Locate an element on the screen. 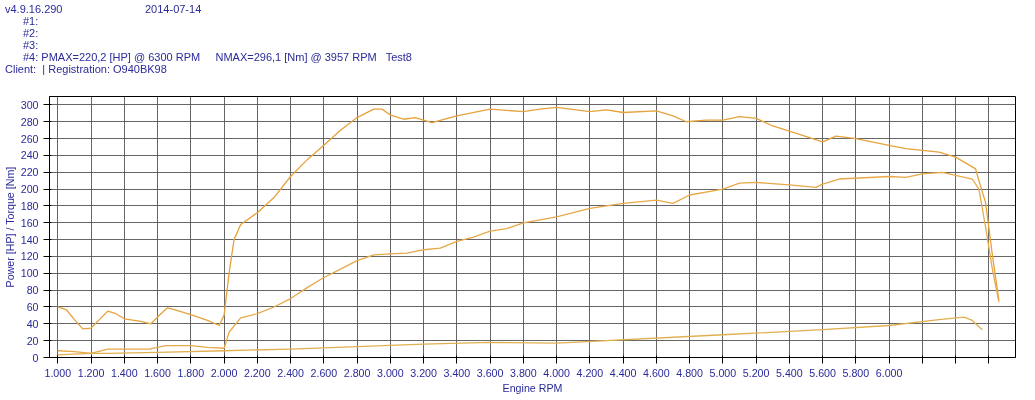 This screenshot has width=1035, height=400. text: #2: is located at coordinates (31, 33).